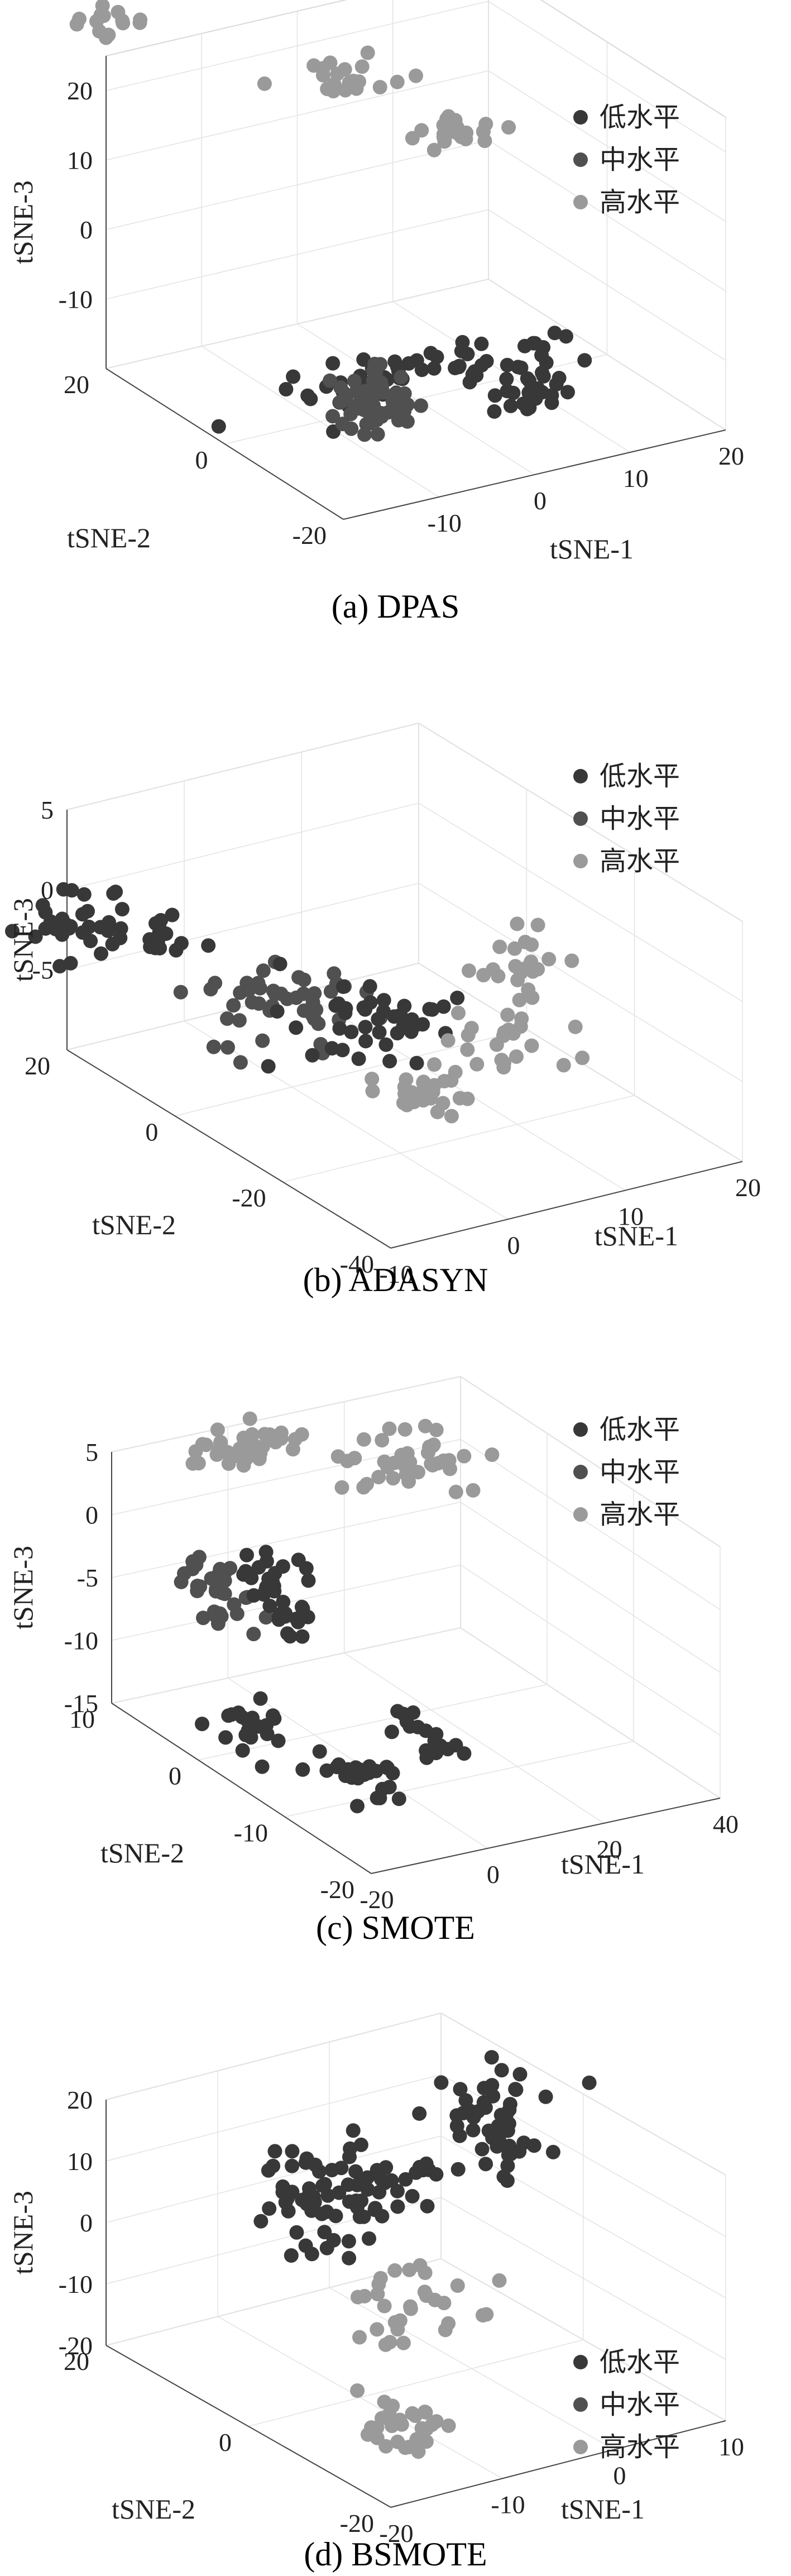 This screenshot has width=791, height=2576. What do you see at coordinates (80, 91) in the screenshot?
I see `z-tick-label: 20` at bounding box center [80, 91].